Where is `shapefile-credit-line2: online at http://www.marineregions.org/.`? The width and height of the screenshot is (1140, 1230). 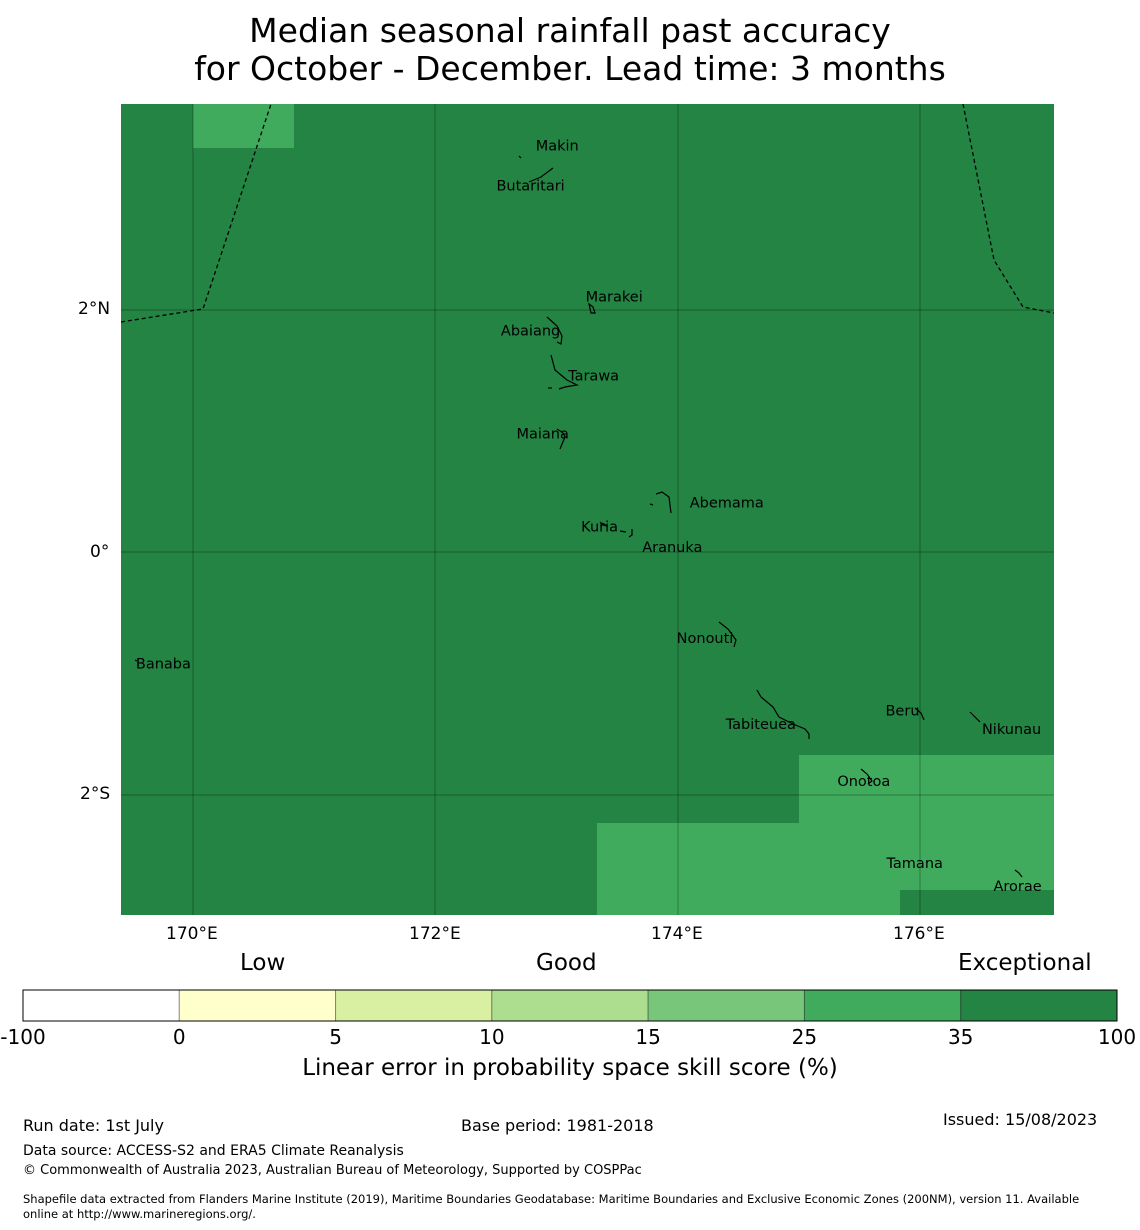
shapefile-credit-line2: online at http://www.marineregions.org/. is located at coordinates (139, 1214).